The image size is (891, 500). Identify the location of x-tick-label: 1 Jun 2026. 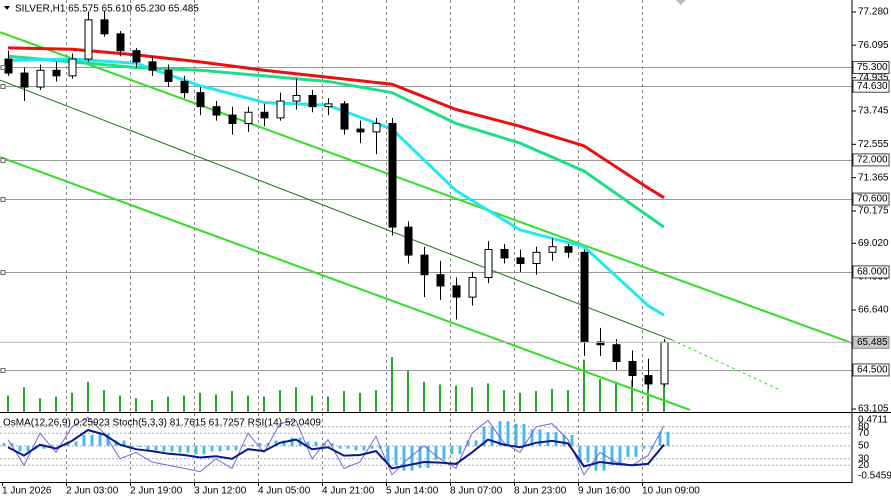
(27, 491).